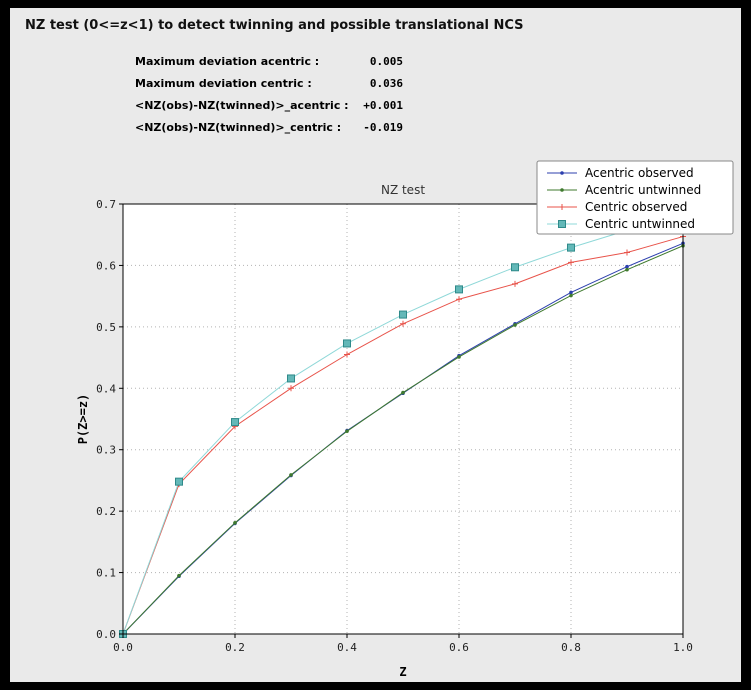 Image resolution: width=751 pixels, height=690 pixels. Describe the element at coordinates (106, 204) in the screenshot. I see `svg-text: 0.7` at that location.